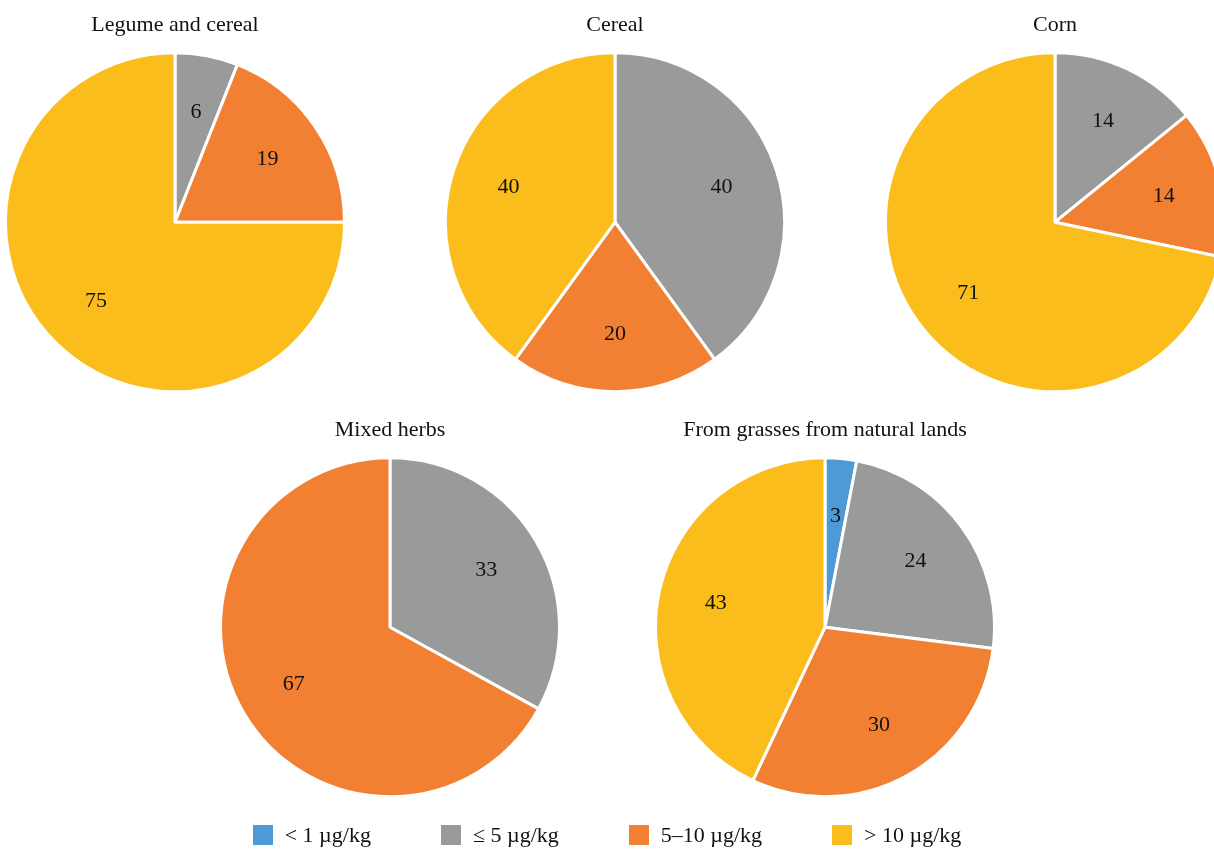 Image resolution: width=1214 pixels, height=855 pixels. Describe the element at coordinates (711, 835) in the screenshot. I see `legend-label: 5–10 µg/kg` at that location.